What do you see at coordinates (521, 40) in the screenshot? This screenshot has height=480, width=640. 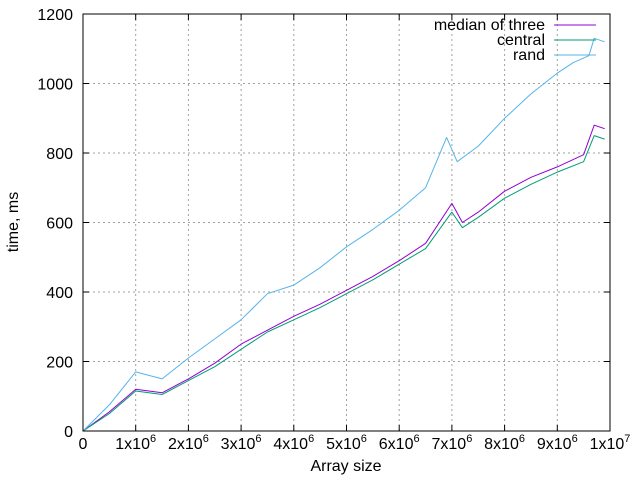 I see `legend-label-central: central` at bounding box center [521, 40].